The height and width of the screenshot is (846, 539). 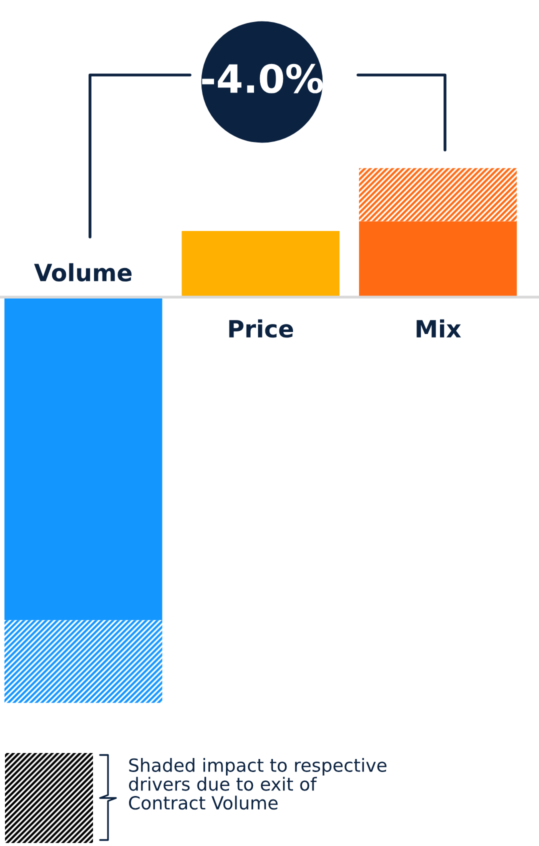 What do you see at coordinates (83, 272) in the screenshot?
I see `x-tick-label: Volume` at bounding box center [83, 272].